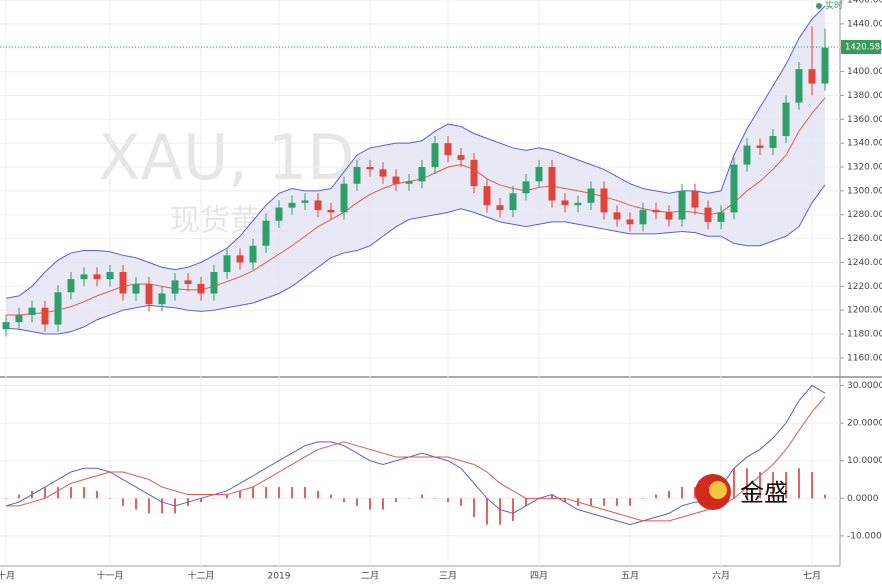 Image resolution: width=882 pixels, height=585 pixels. Describe the element at coordinates (7, 576) in the screenshot. I see `x-tick-label: 十月` at that location.